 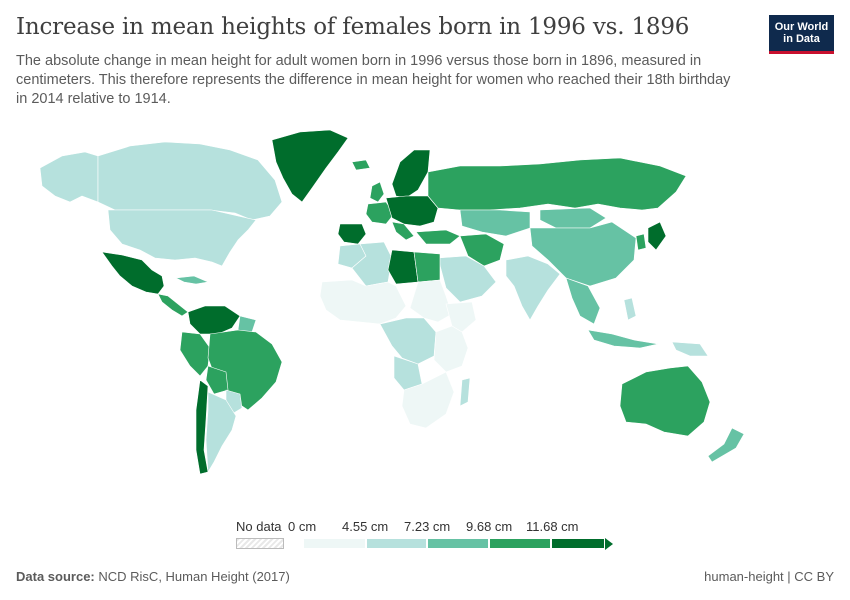 I want to click on country-libya, so click(x=403, y=267).